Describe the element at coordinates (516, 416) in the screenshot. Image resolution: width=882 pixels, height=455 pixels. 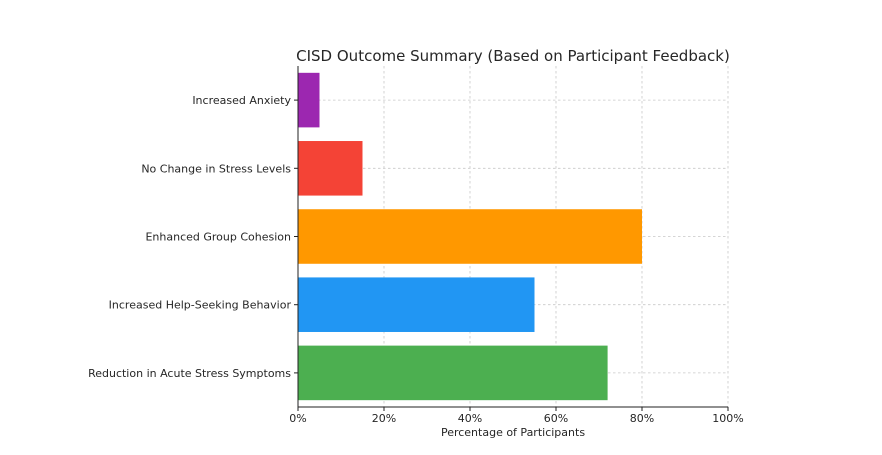
I see `x-axis-ticks: 0% 20% 40% 60% 80% 100%` at that location.